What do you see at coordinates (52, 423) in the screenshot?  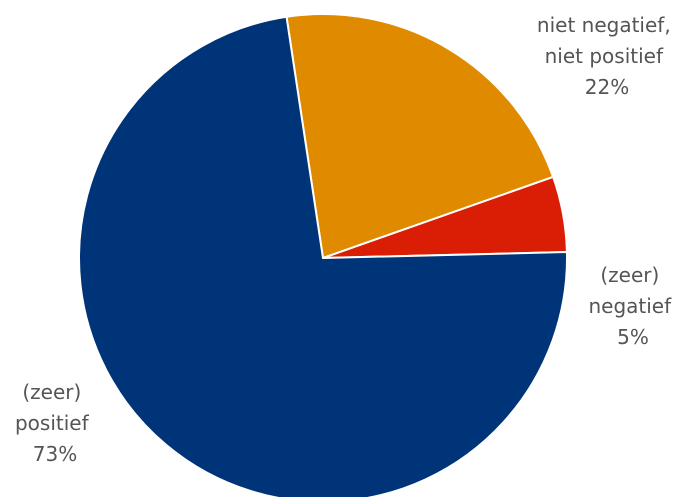 I see `label-line: positief` at bounding box center [52, 423].